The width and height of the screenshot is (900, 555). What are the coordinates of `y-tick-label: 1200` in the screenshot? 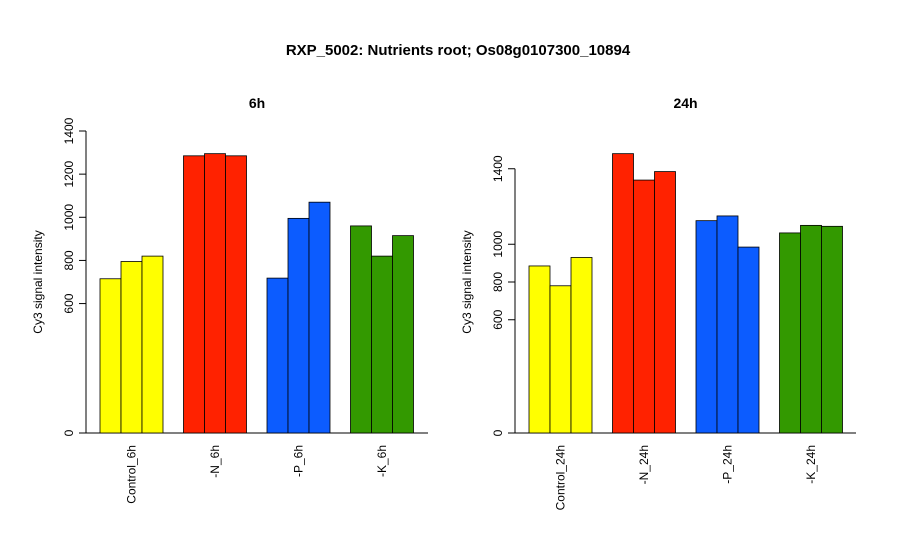 It's located at (69, 173).